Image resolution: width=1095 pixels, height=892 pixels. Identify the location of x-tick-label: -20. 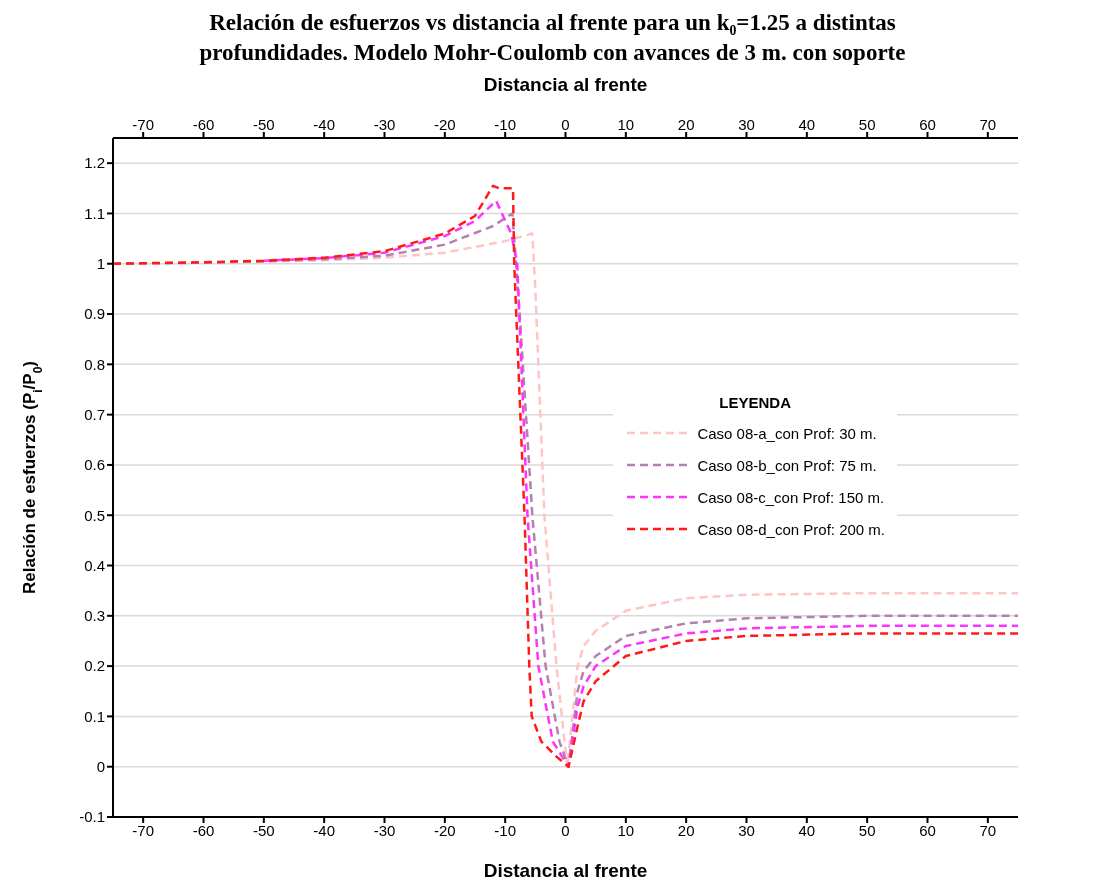
(444, 830).